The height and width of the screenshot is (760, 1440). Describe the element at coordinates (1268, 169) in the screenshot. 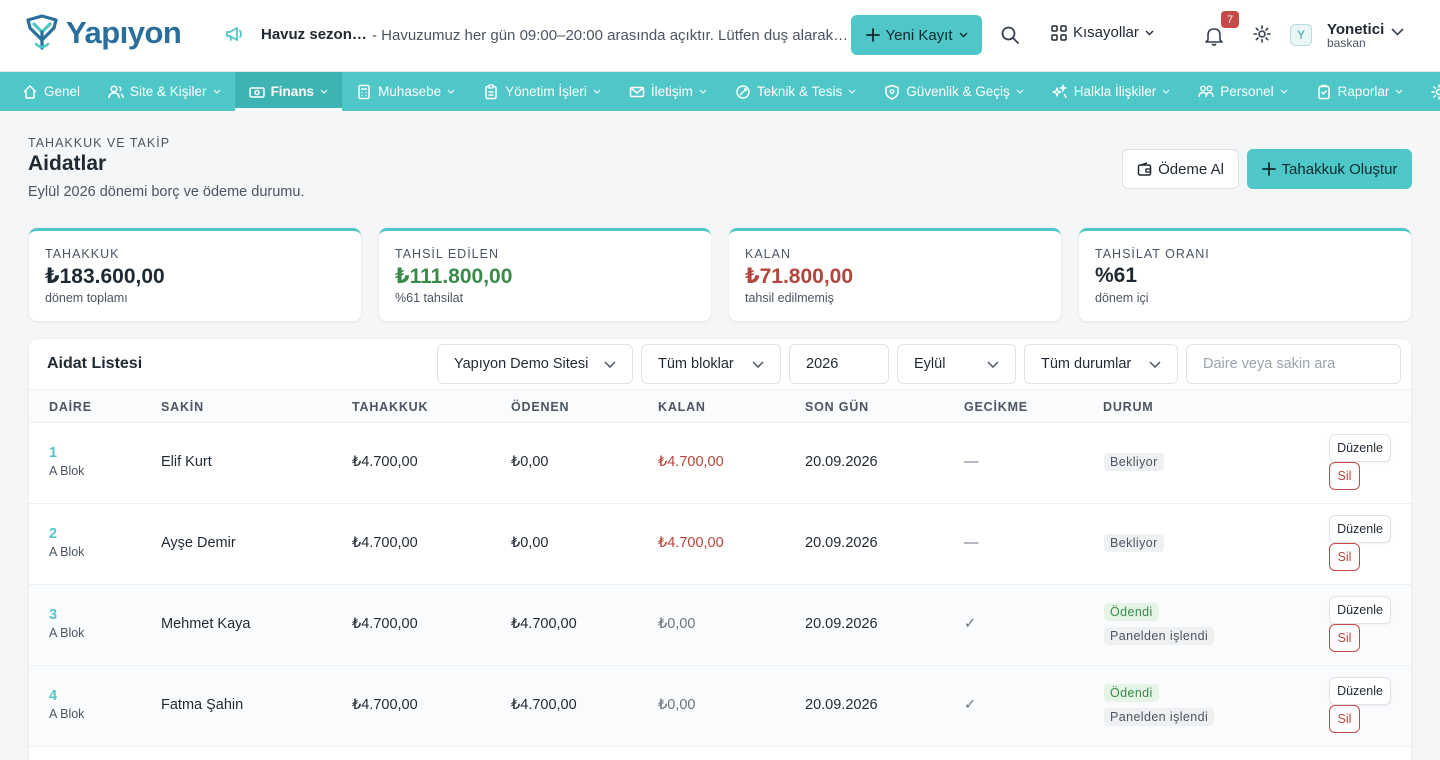

I see `plus-icon` at that location.